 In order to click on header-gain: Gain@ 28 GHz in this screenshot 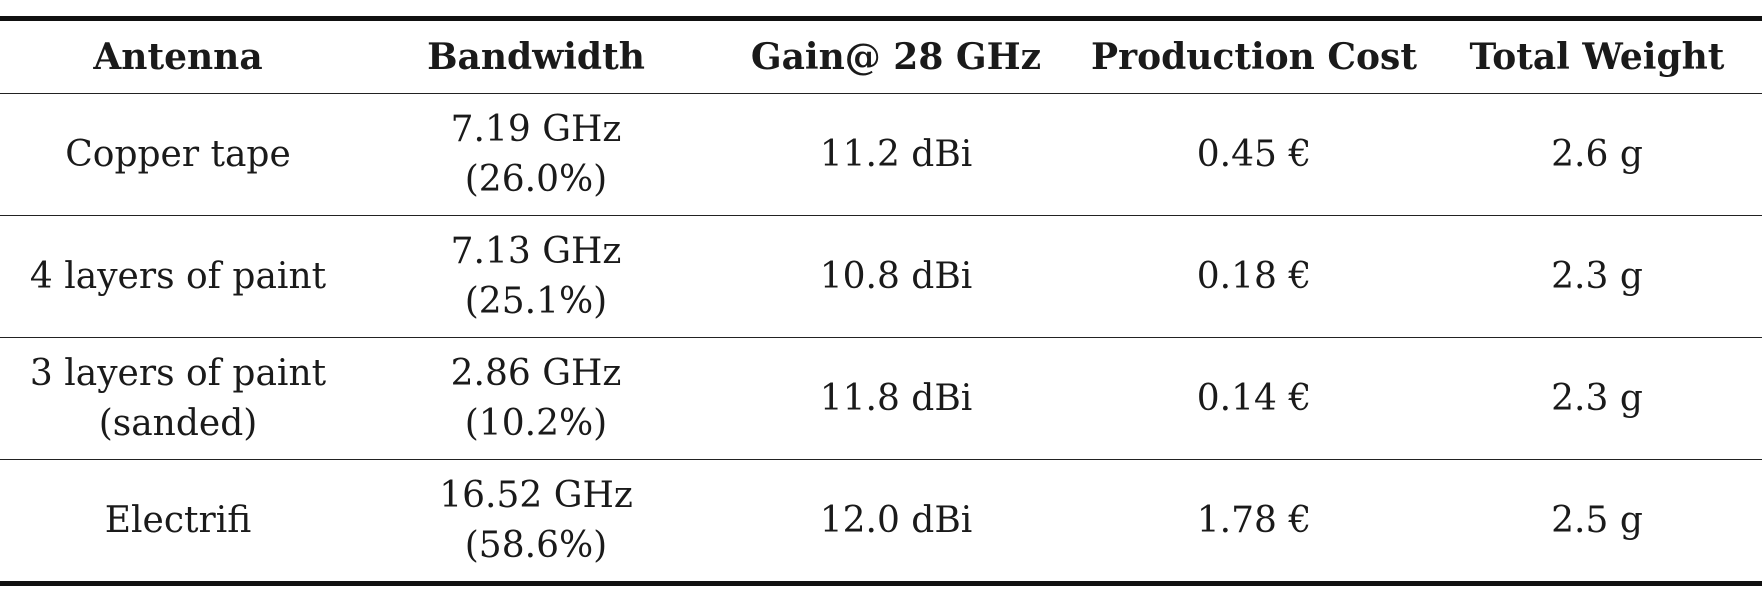, I will do `click(896, 56)`.